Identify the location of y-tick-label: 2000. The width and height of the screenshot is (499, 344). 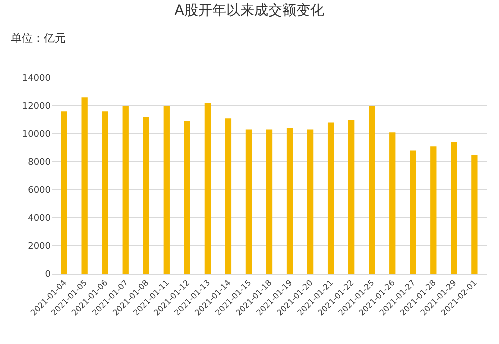
(40, 247).